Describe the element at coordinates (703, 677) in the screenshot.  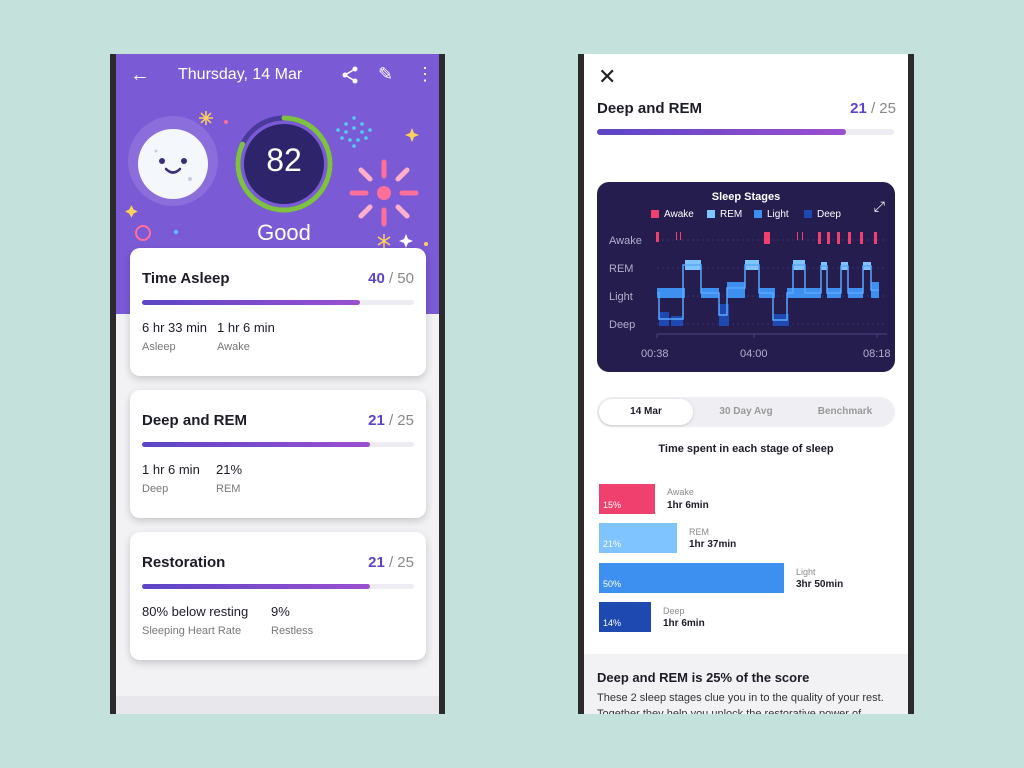
I see `explanation-title: Deep and REM is 25% of the score` at that location.